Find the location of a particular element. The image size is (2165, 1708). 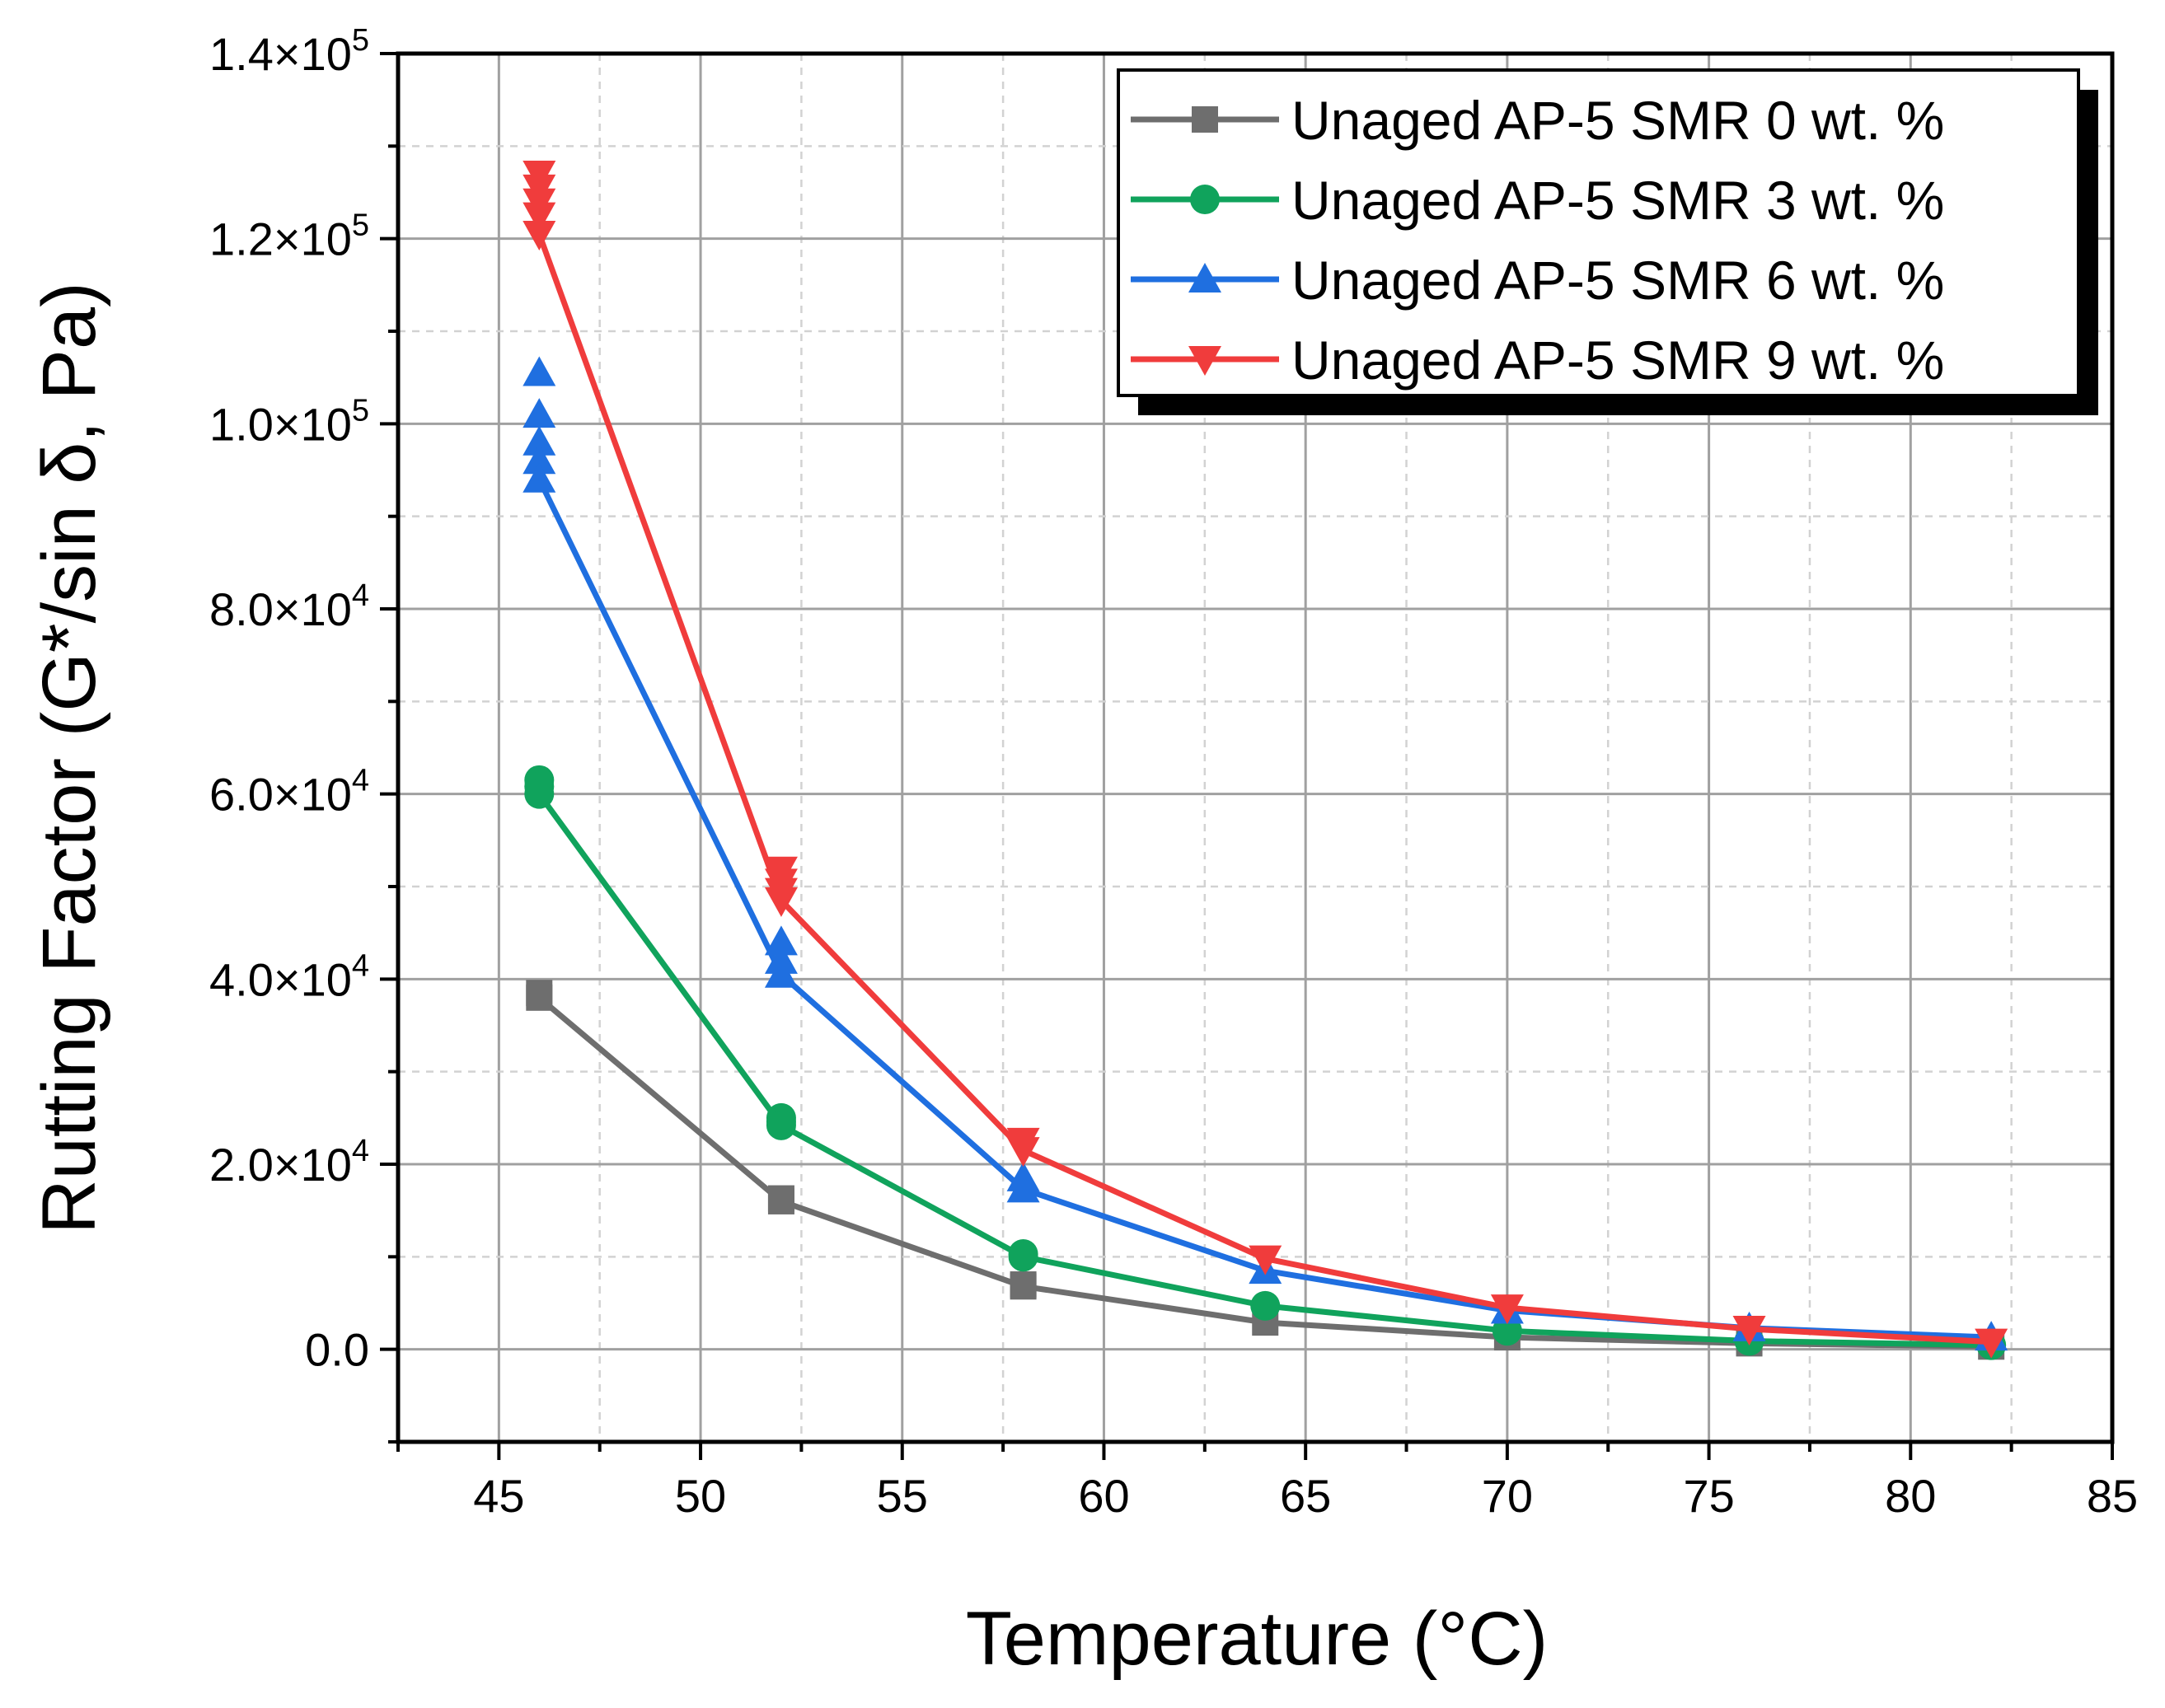

legend-box is located at coordinates (1599, 233).